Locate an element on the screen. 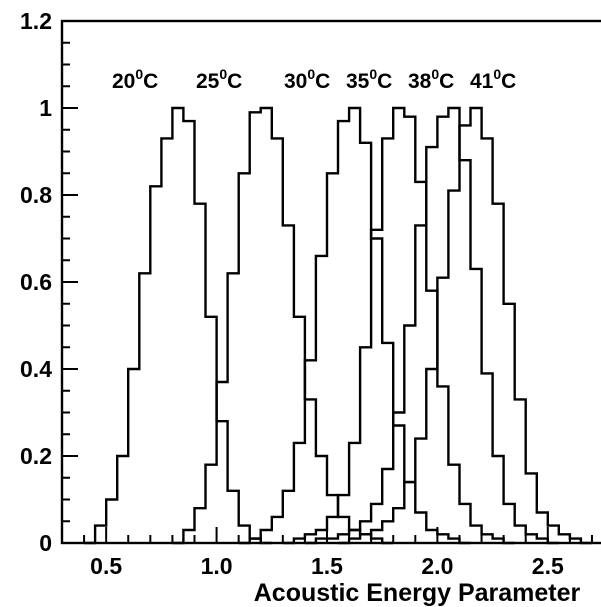 The image size is (601, 607). series-label-38c: 380C is located at coordinates (431, 79).